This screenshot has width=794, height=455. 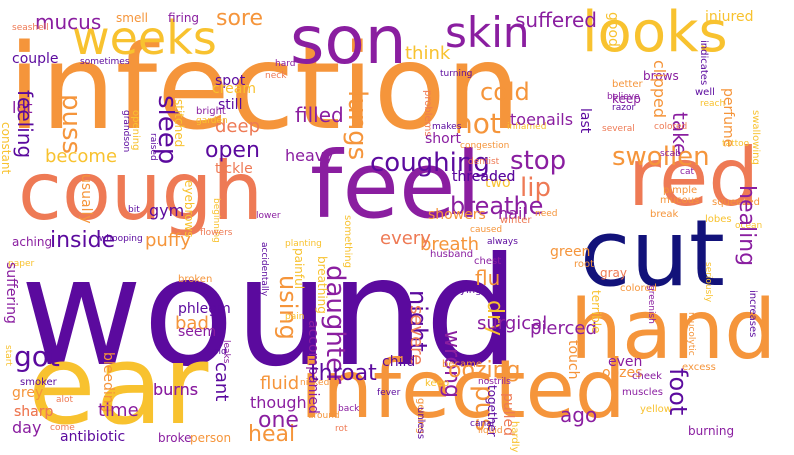 I want to click on cloud-word-burns: burns, so click(x=176, y=389).